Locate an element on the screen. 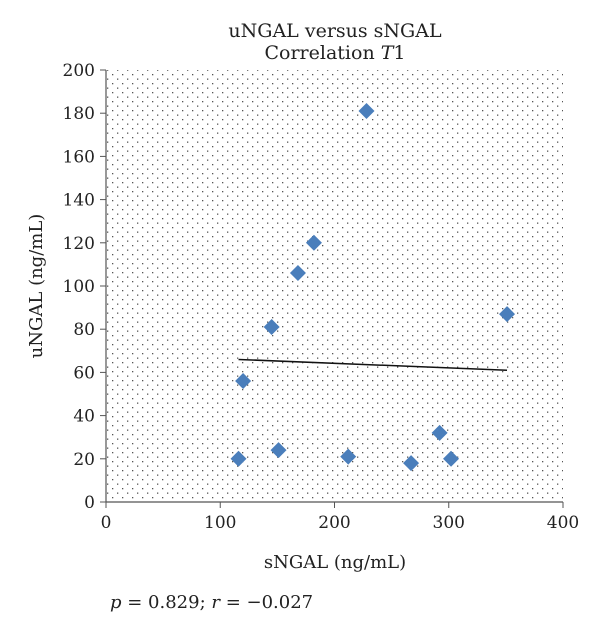 This screenshot has width=600, height=637. y-tick-label: 200 is located at coordinates (79, 71).